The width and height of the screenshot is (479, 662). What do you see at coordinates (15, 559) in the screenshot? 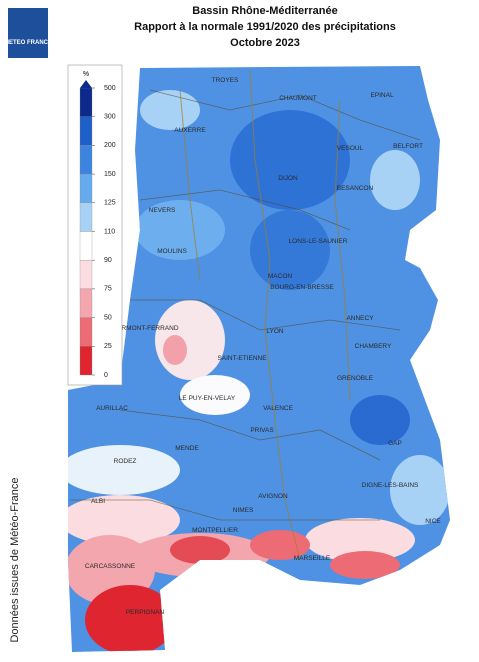
I see `source: Données issues de Météo-France` at bounding box center [15, 559].